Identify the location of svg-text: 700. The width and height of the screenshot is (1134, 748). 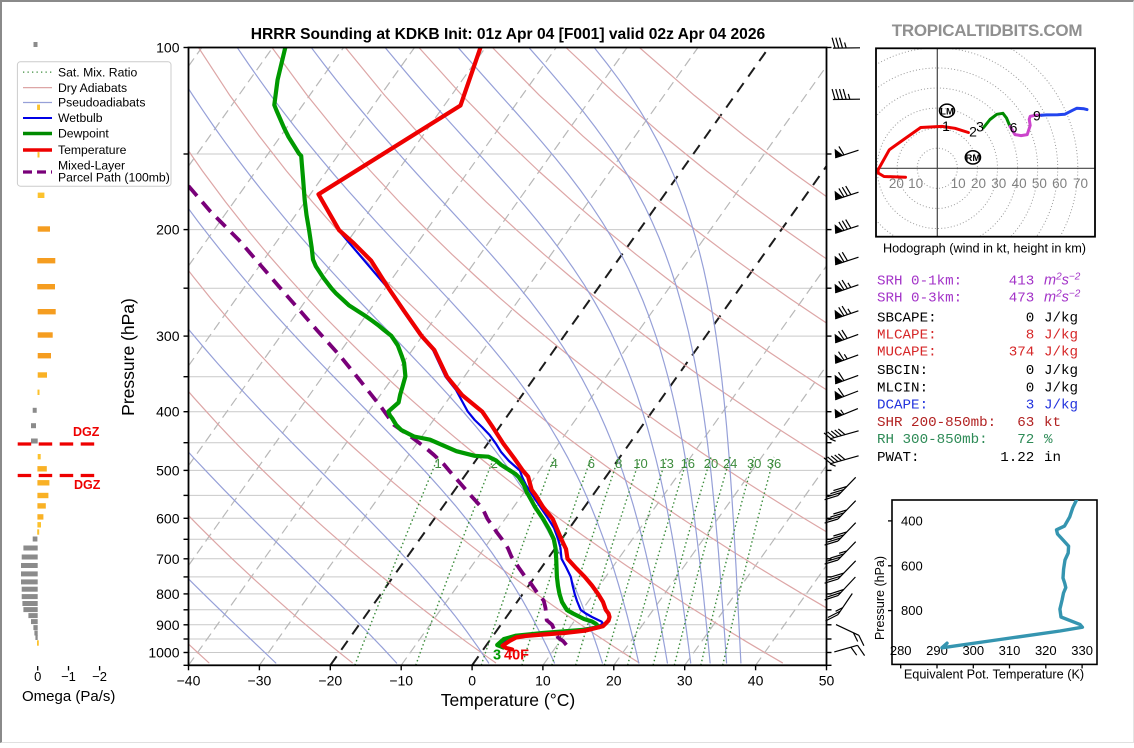
(168, 559).